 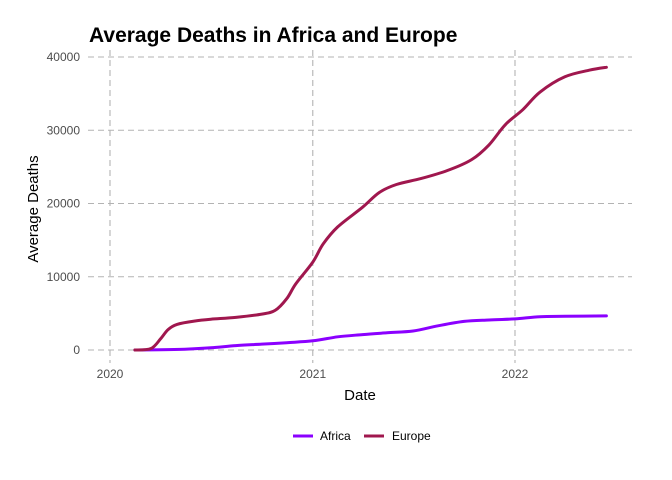 I want to click on x-axis-tick-labels: 2020 2021 2022, so click(x=313, y=374).